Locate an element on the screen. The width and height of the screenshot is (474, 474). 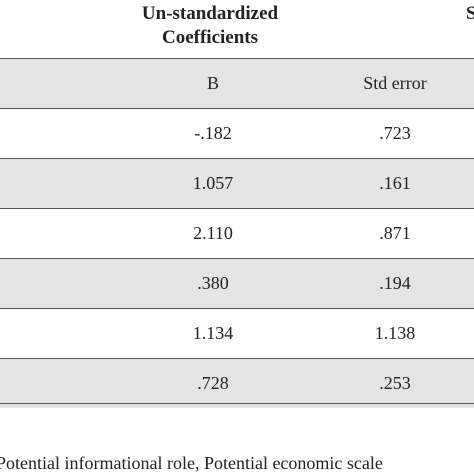
cell: 2.110 is located at coordinates (213, 233).